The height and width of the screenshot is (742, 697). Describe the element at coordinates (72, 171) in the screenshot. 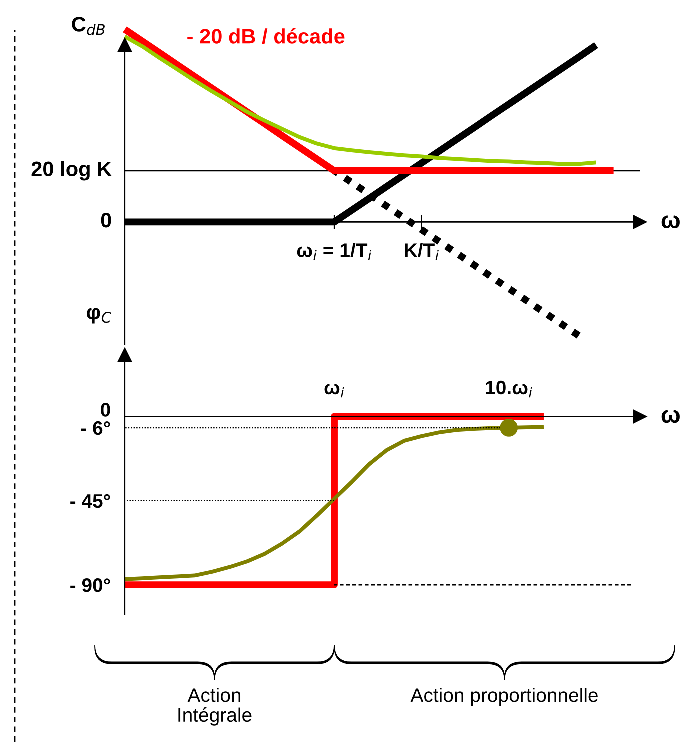

I see `ref-line-label: 20 log K` at that location.